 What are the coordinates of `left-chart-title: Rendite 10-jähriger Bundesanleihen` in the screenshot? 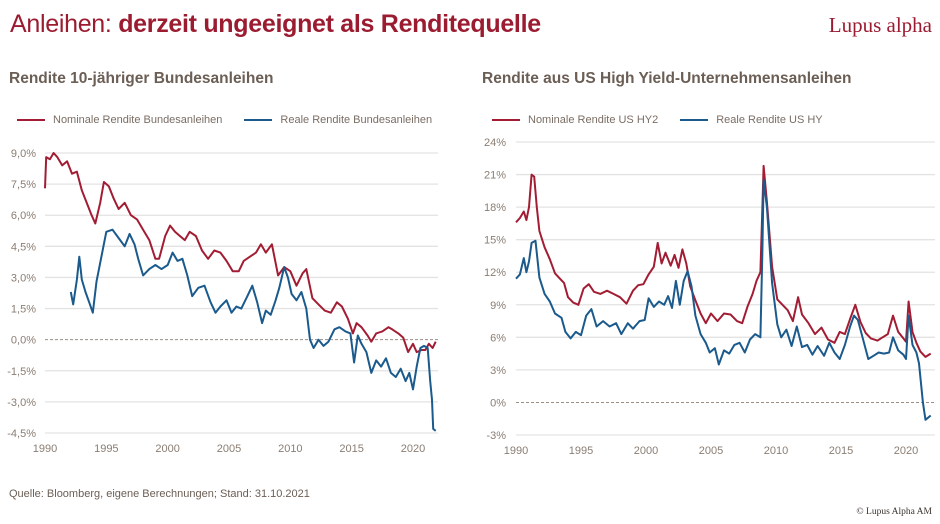 It's located at (141, 78).